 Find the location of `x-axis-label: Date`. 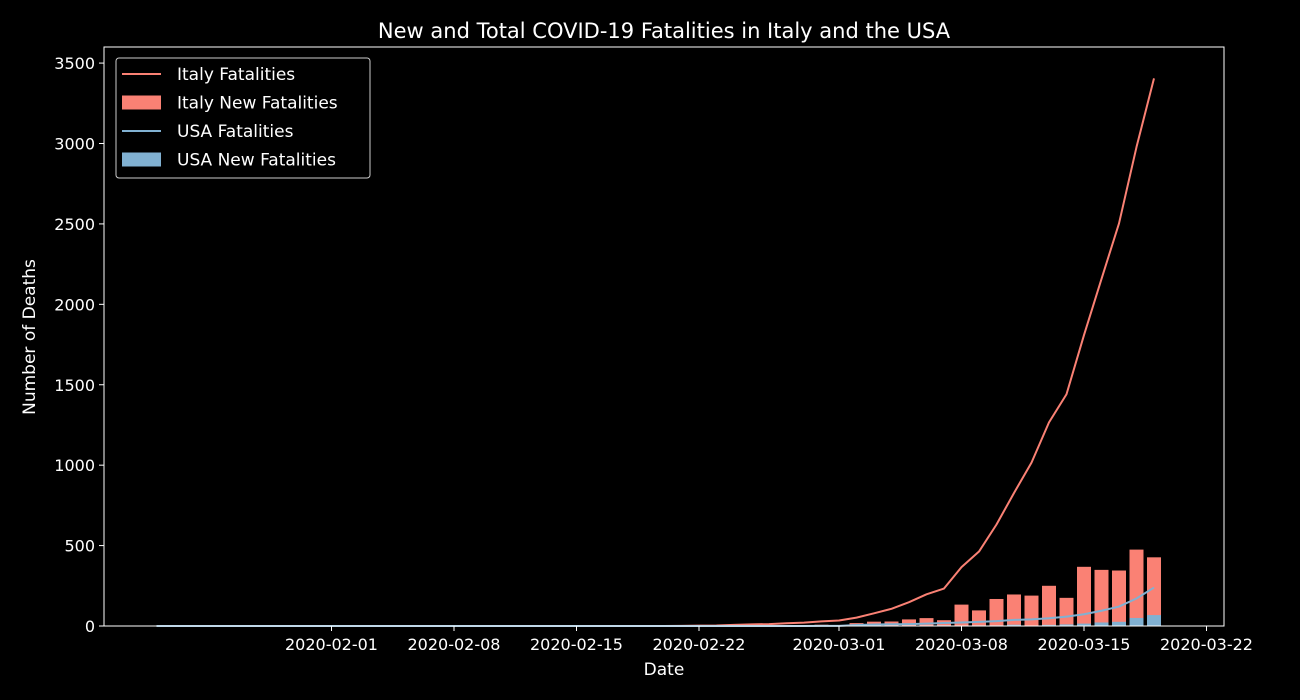

x-axis-label: Date is located at coordinates (664, 670).